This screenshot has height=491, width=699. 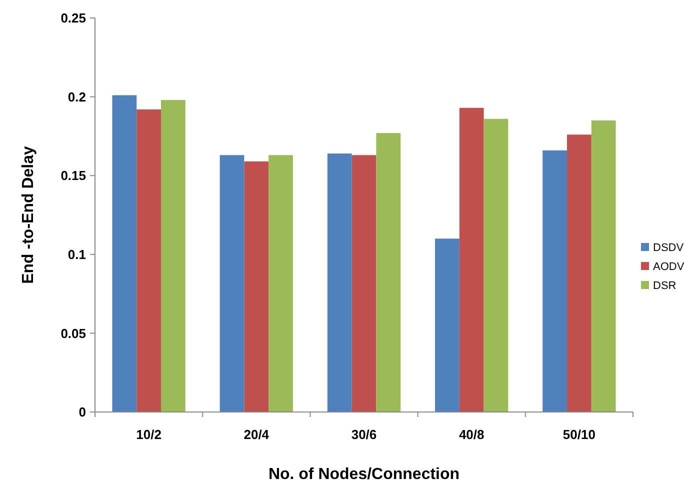 What do you see at coordinates (77, 254) in the screenshot?
I see `y-tick-label: 0.1` at bounding box center [77, 254].